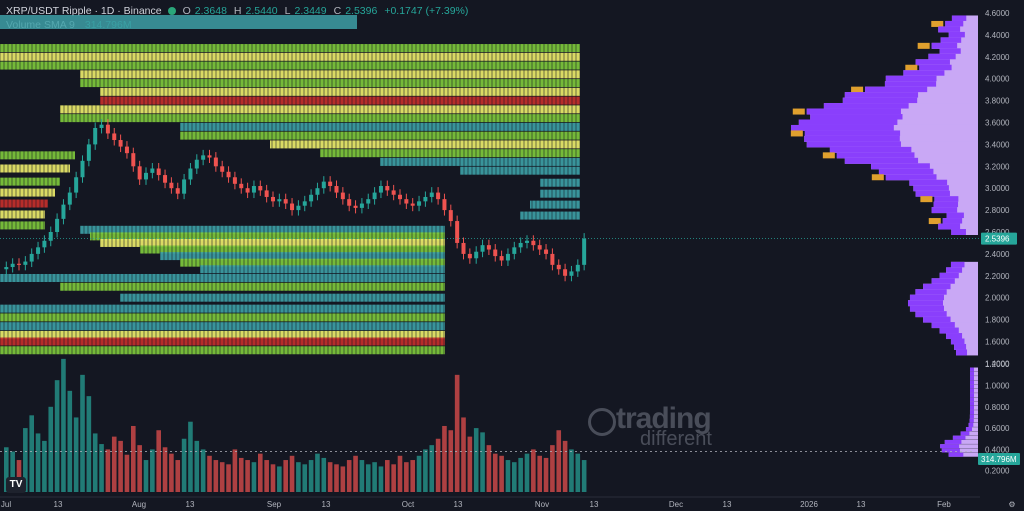 This screenshot has width=1024, height=511. I want to click on high-label: H, so click(237, 11).